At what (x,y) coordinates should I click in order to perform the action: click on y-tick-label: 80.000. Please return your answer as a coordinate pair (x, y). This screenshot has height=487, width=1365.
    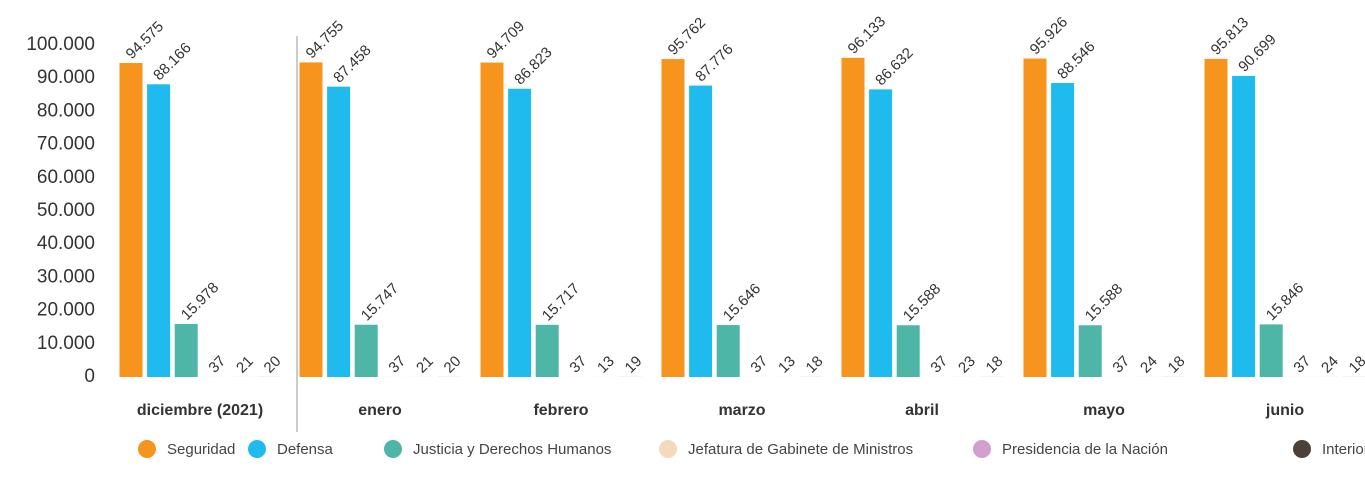
    Looking at the image, I should click on (66, 110).